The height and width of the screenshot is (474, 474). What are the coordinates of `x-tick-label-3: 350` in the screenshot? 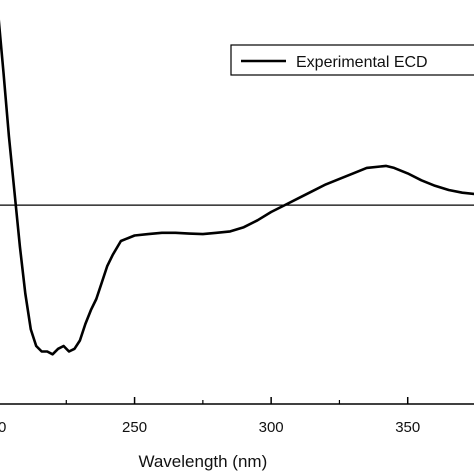 It's located at (407, 427).